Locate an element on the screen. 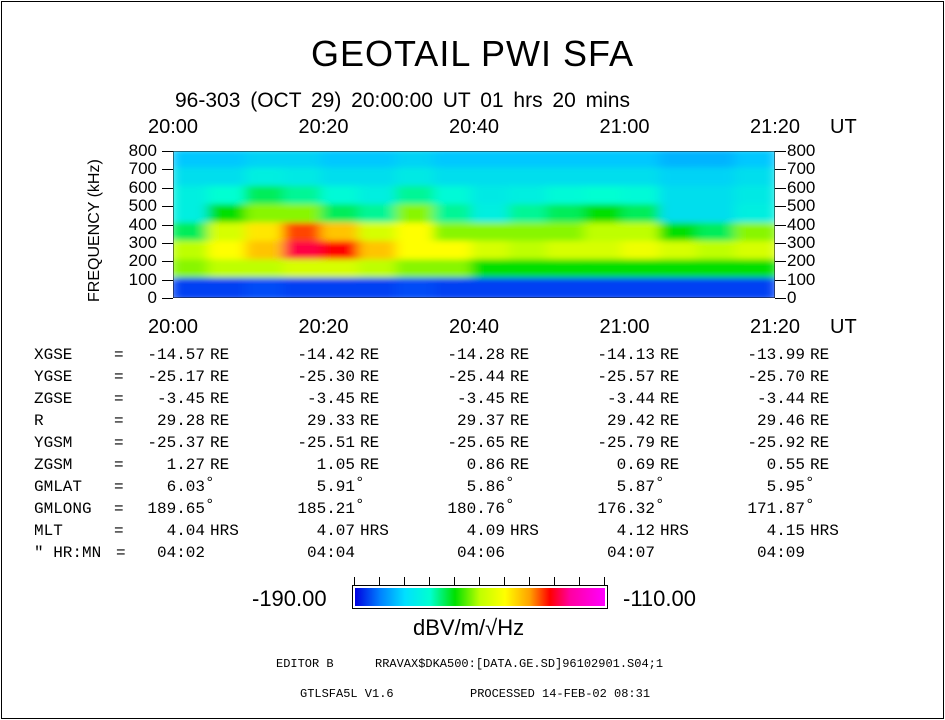 Image resolution: width=945 pixels, height=720 pixels. x-tick-label-top: 20:40 is located at coordinates (474, 127).